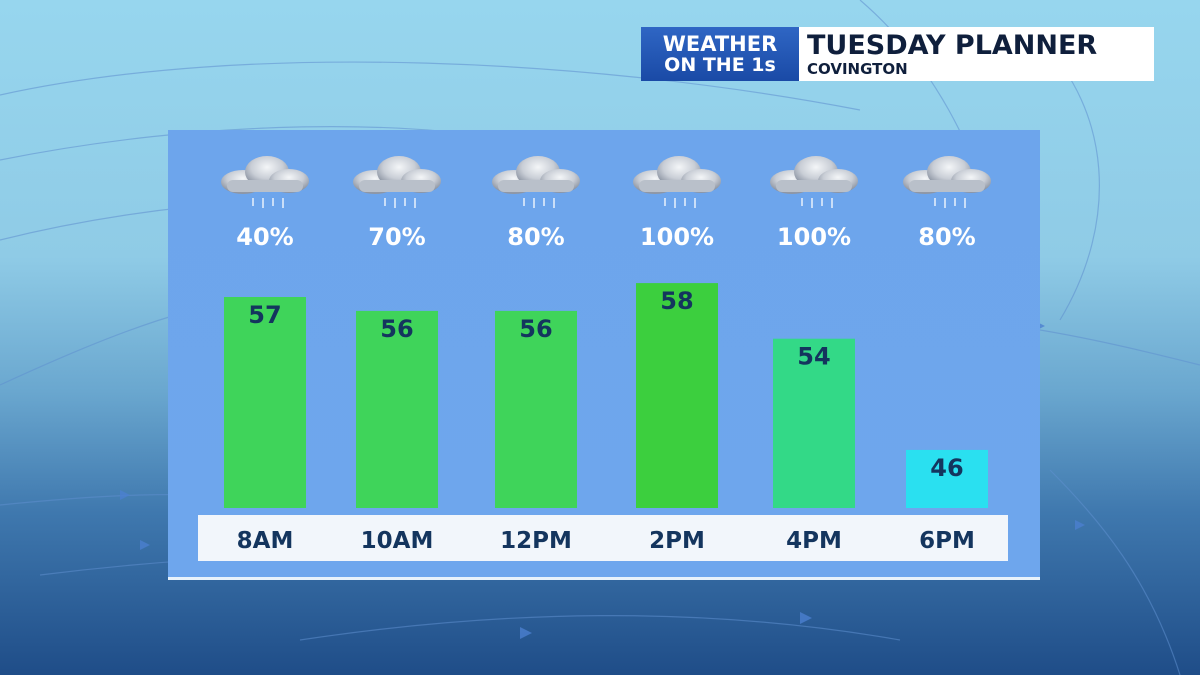  What do you see at coordinates (536, 541) in the screenshot?
I see `time-category-label: 12PM` at bounding box center [536, 541].